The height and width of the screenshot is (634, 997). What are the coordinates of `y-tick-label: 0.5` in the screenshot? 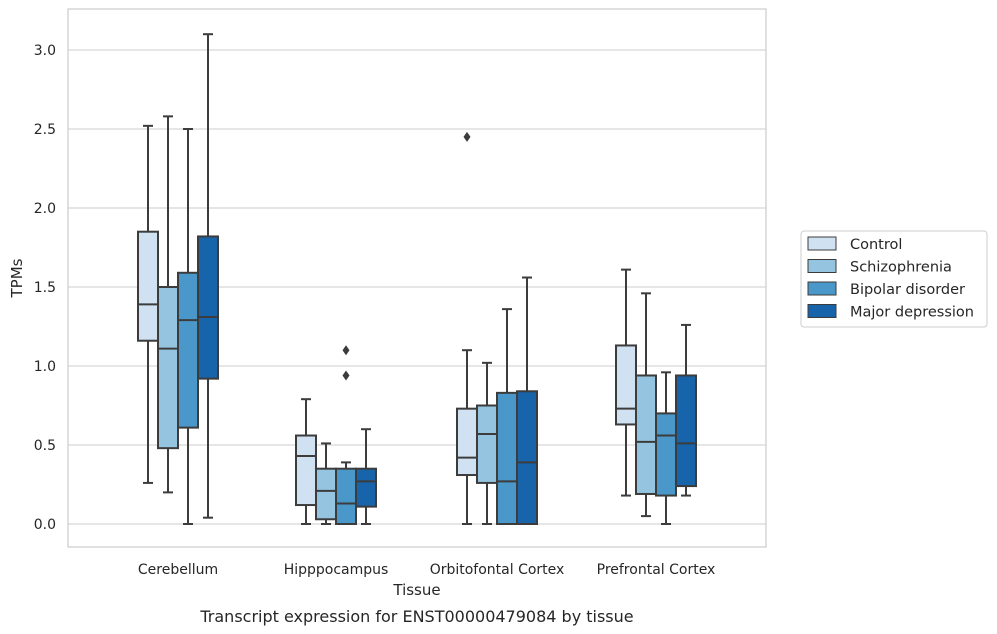 It's located at (45, 446).